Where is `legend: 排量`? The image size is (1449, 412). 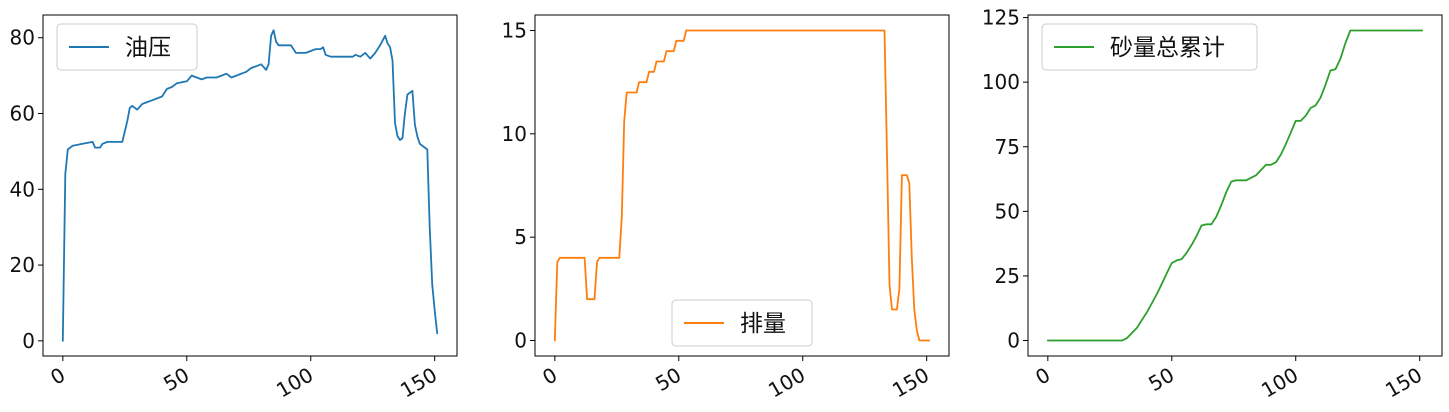 legend: 排量 is located at coordinates (742, 323).